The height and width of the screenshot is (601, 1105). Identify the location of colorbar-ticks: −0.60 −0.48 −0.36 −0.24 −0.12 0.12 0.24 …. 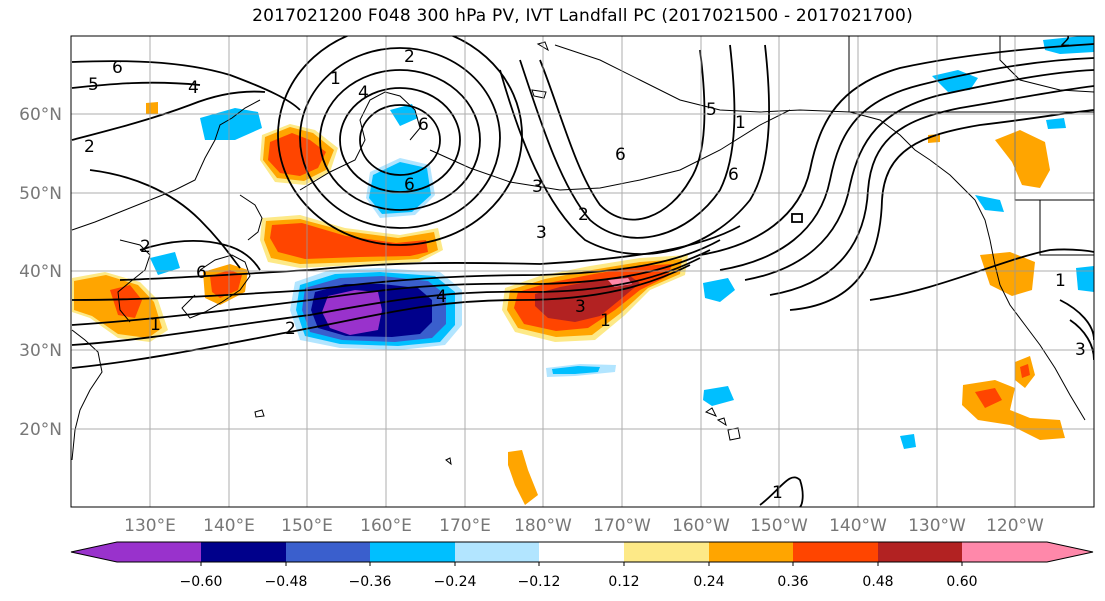
(579, 582).